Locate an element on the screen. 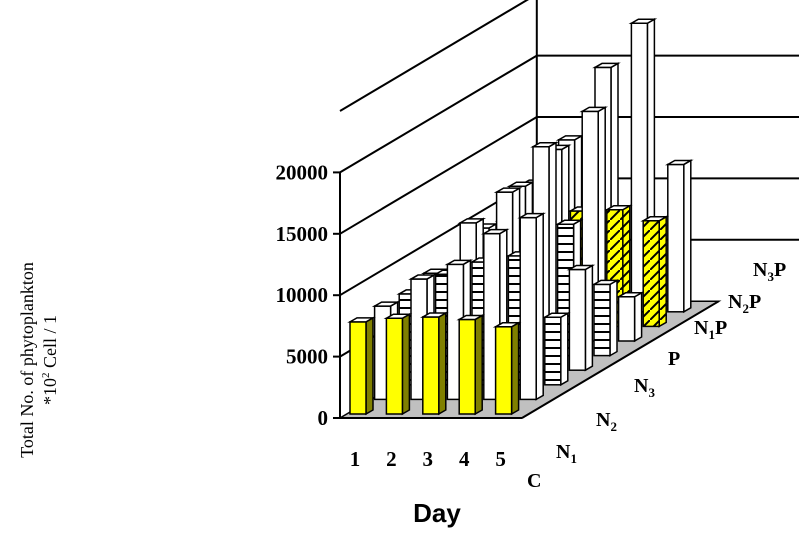 The width and height of the screenshot is (799, 533). series-label-N3: N3 is located at coordinates (644, 387).